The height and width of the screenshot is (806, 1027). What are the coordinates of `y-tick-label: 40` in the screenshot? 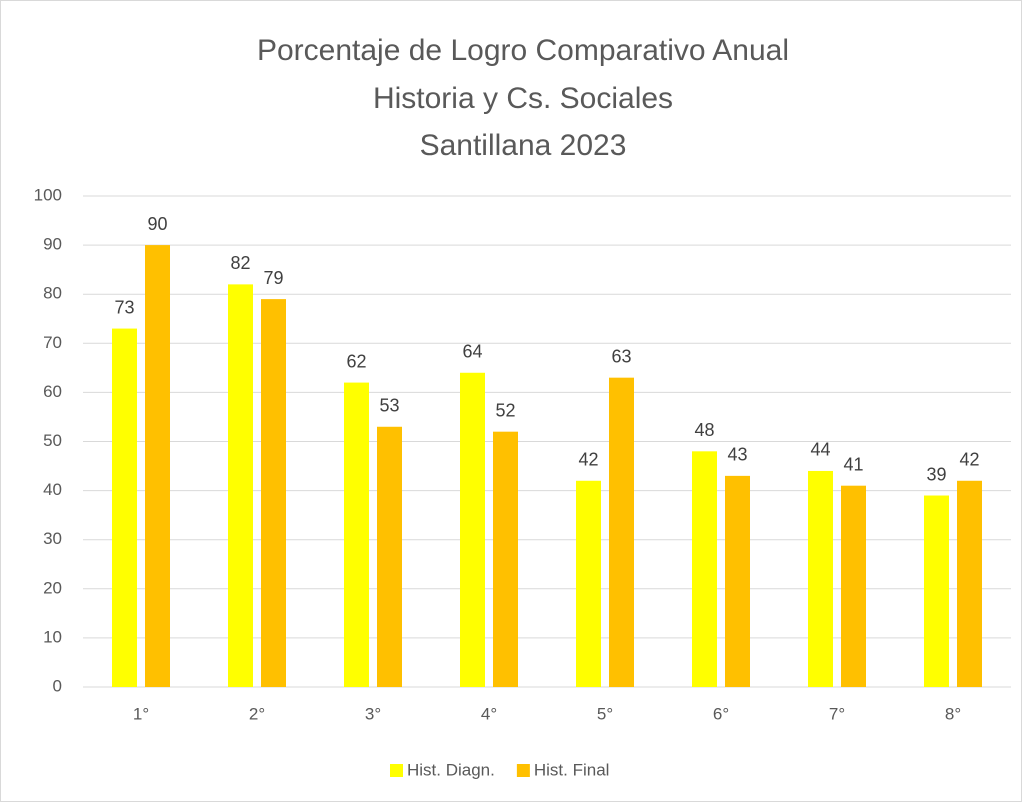 It's located at (52, 489).